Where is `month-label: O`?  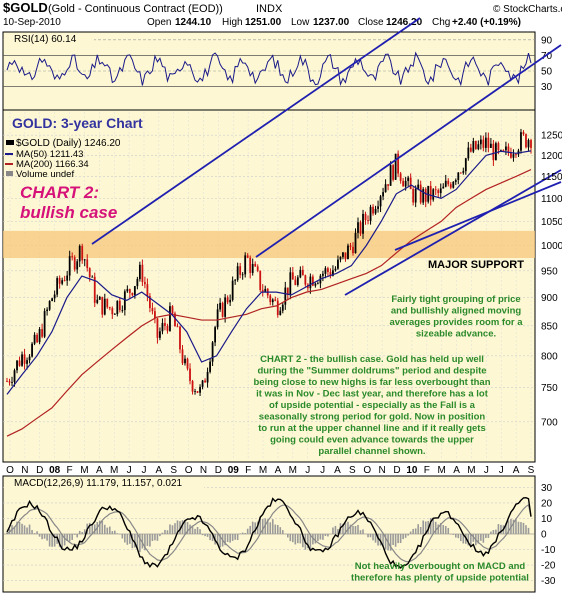
month-label: O is located at coordinates (189, 470).